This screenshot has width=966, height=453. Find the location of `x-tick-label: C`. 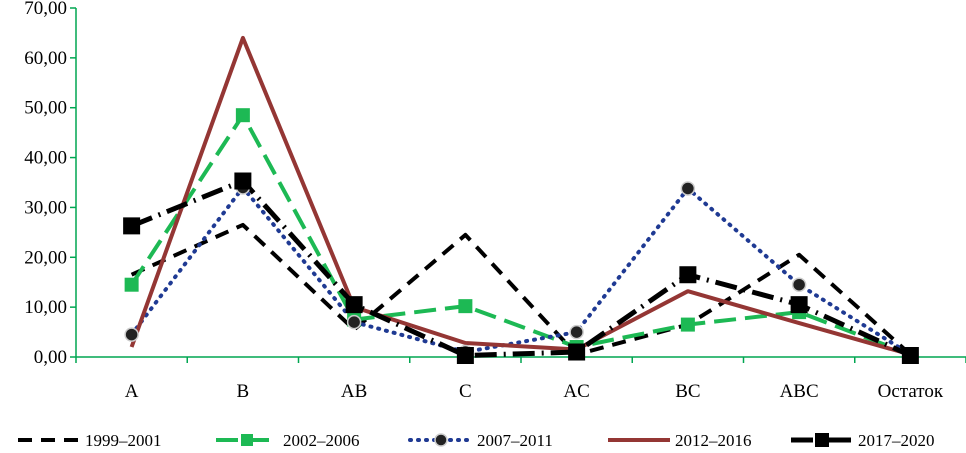

x-tick-label: C is located at coordinates (465, 391).